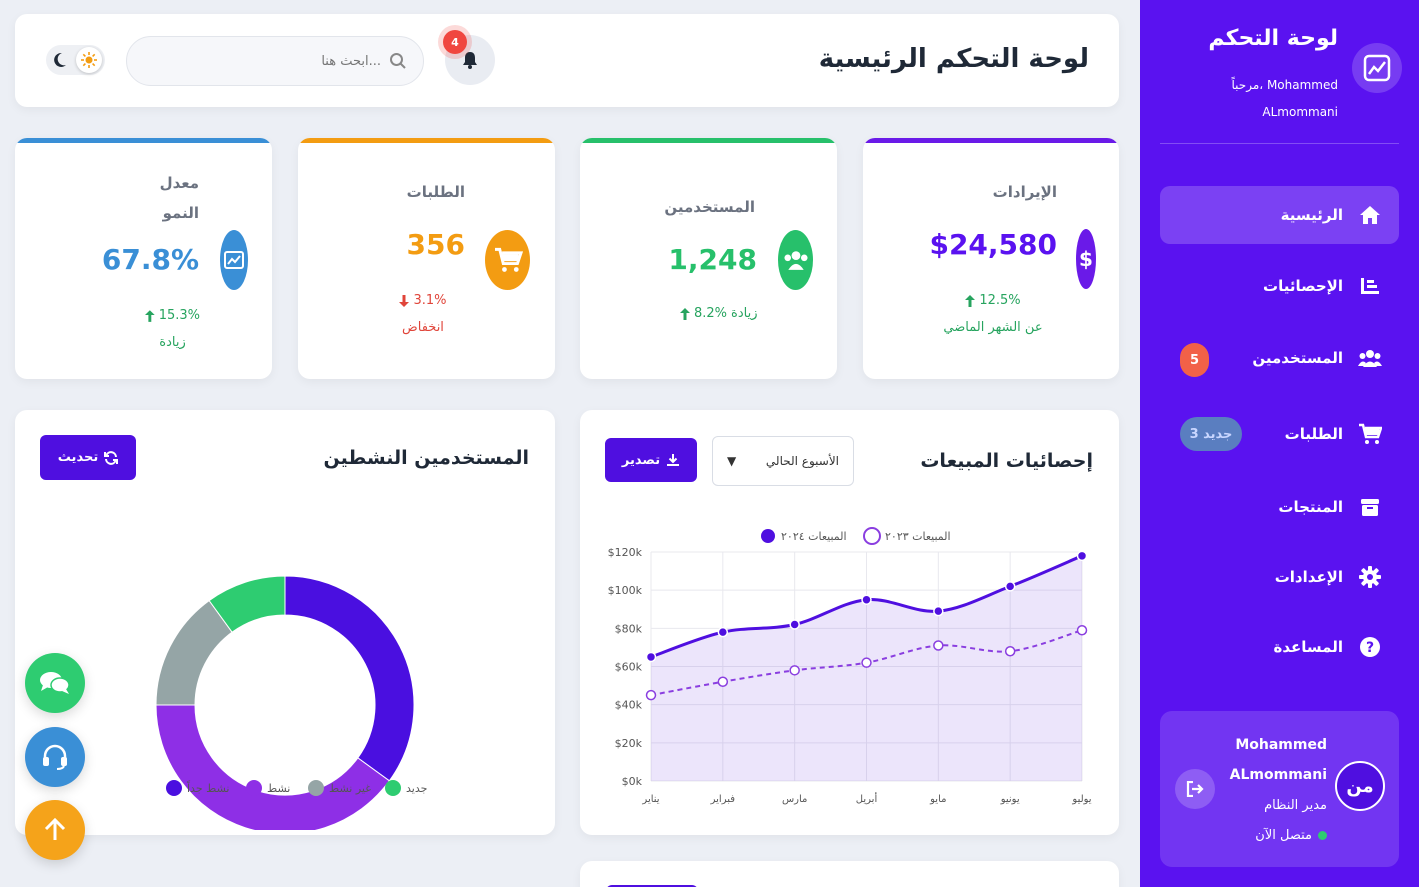  What do you see at coordinates (350, 788) in the screenshot?
I see `legend-label: غير نشط` at bounding box center [350, 788].